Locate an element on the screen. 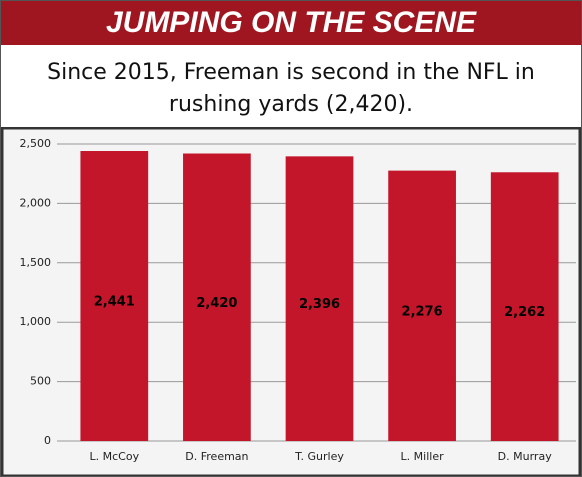 This screenshot has height=477, width=582. y-tick-label: 1,500 is located at coordinates (36, 262).